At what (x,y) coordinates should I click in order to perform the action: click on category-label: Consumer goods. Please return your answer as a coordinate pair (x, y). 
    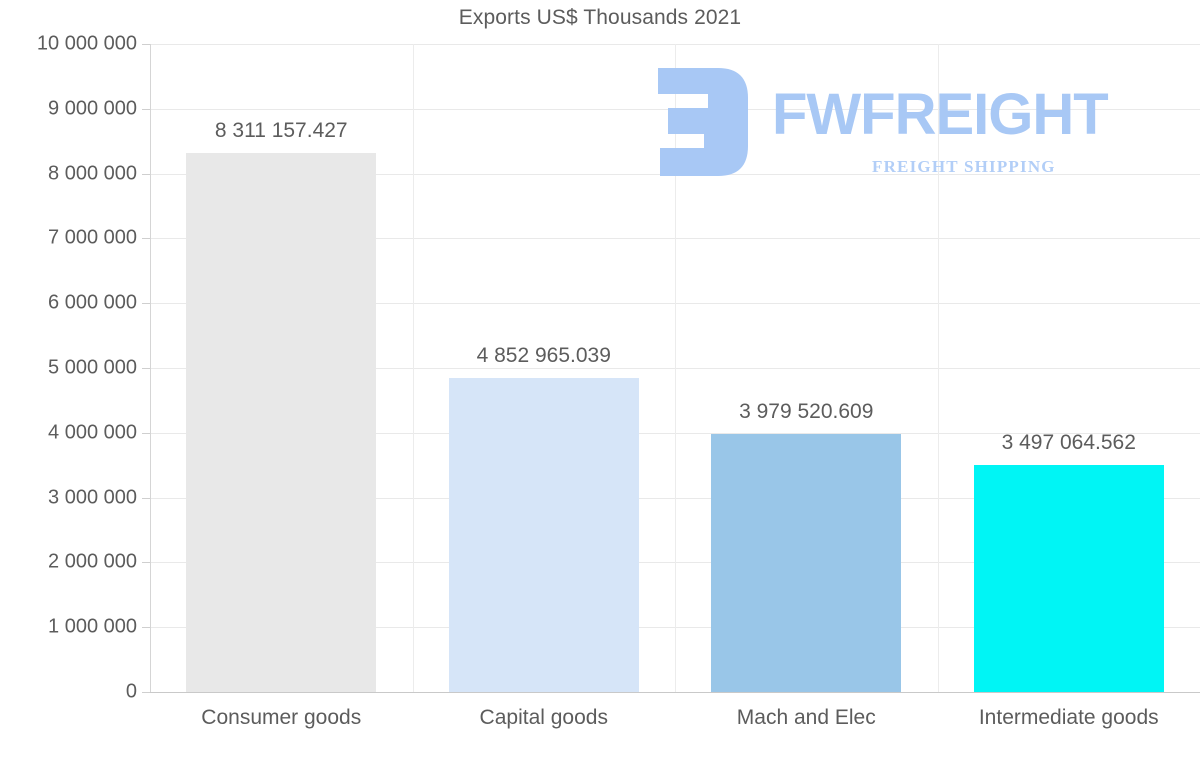
    Looking at the image, I should click on (281, 717).